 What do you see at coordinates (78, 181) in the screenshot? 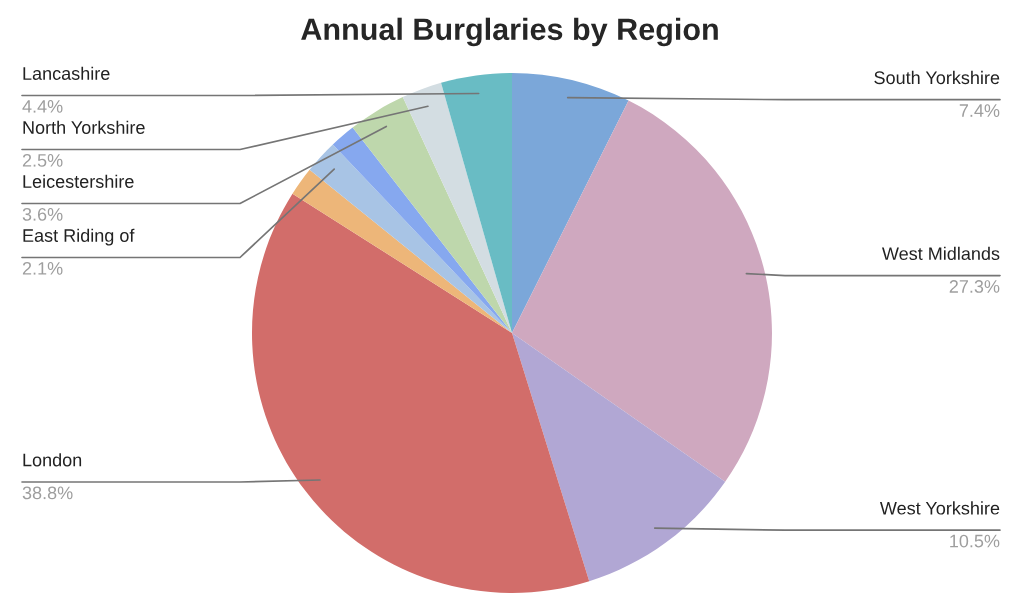
I see `slice-label: Leicestershire` at bounding box center [78, 181].